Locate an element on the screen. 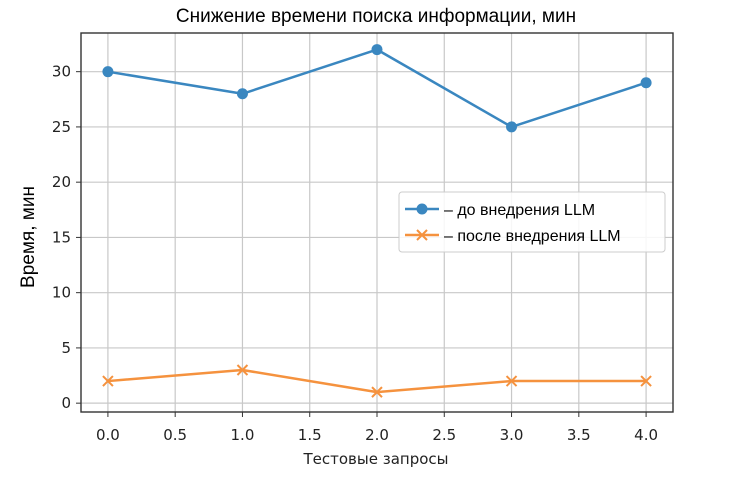 Image resolution: width=744 pixels, height=478 pixels. x-tick-label: 2.5 is located at coordinates (444, 435).